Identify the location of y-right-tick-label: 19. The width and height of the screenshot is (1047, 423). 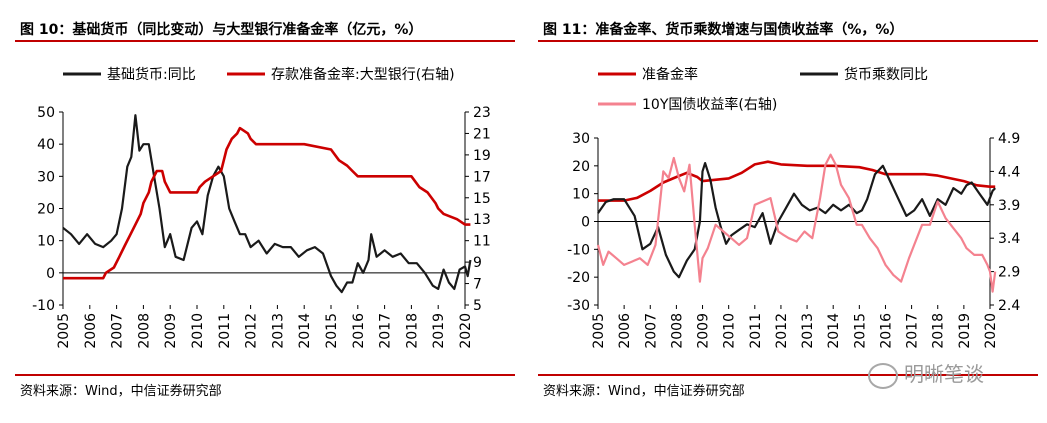
(482, 156).